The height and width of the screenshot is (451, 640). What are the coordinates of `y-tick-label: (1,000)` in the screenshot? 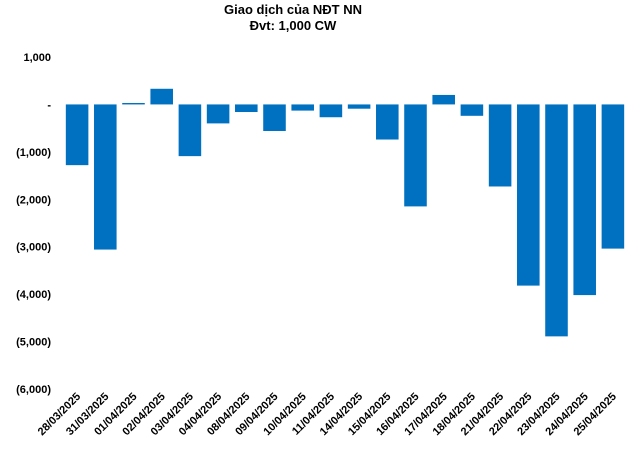 It's located at (33, 153).